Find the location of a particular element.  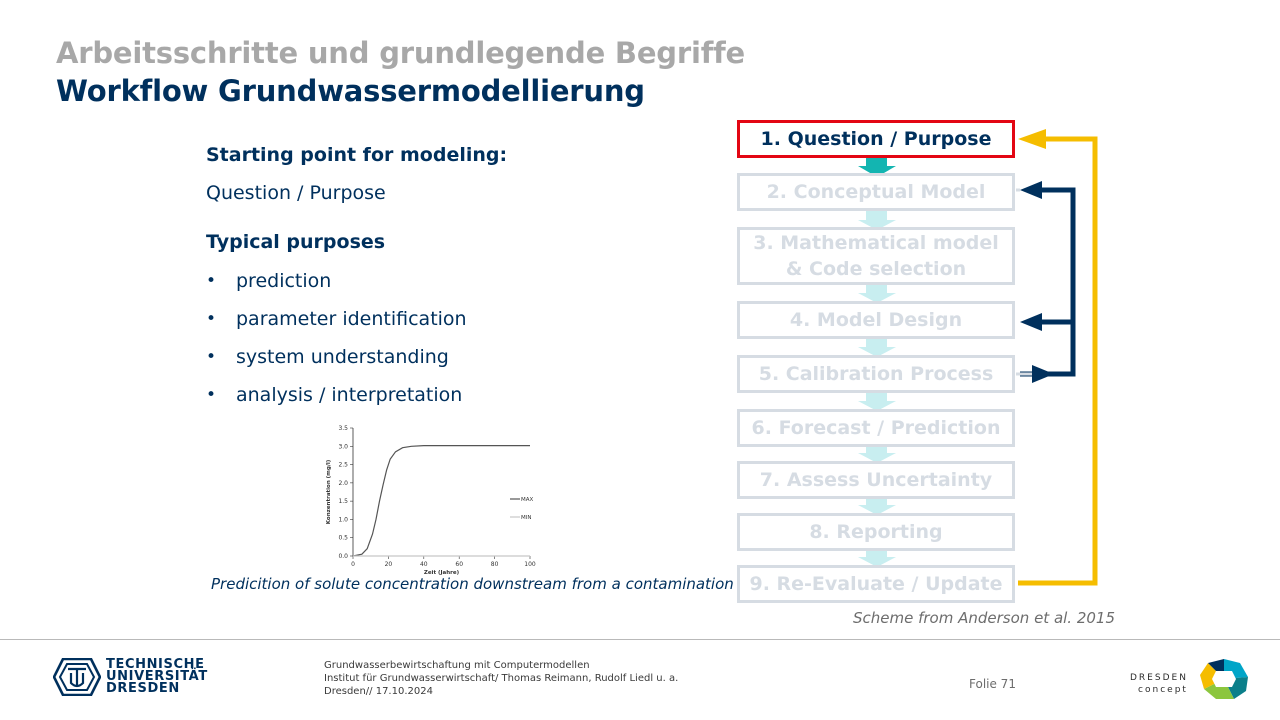

workflow-step-5: 5. Calibration Process is located at coordinates (876, 374).